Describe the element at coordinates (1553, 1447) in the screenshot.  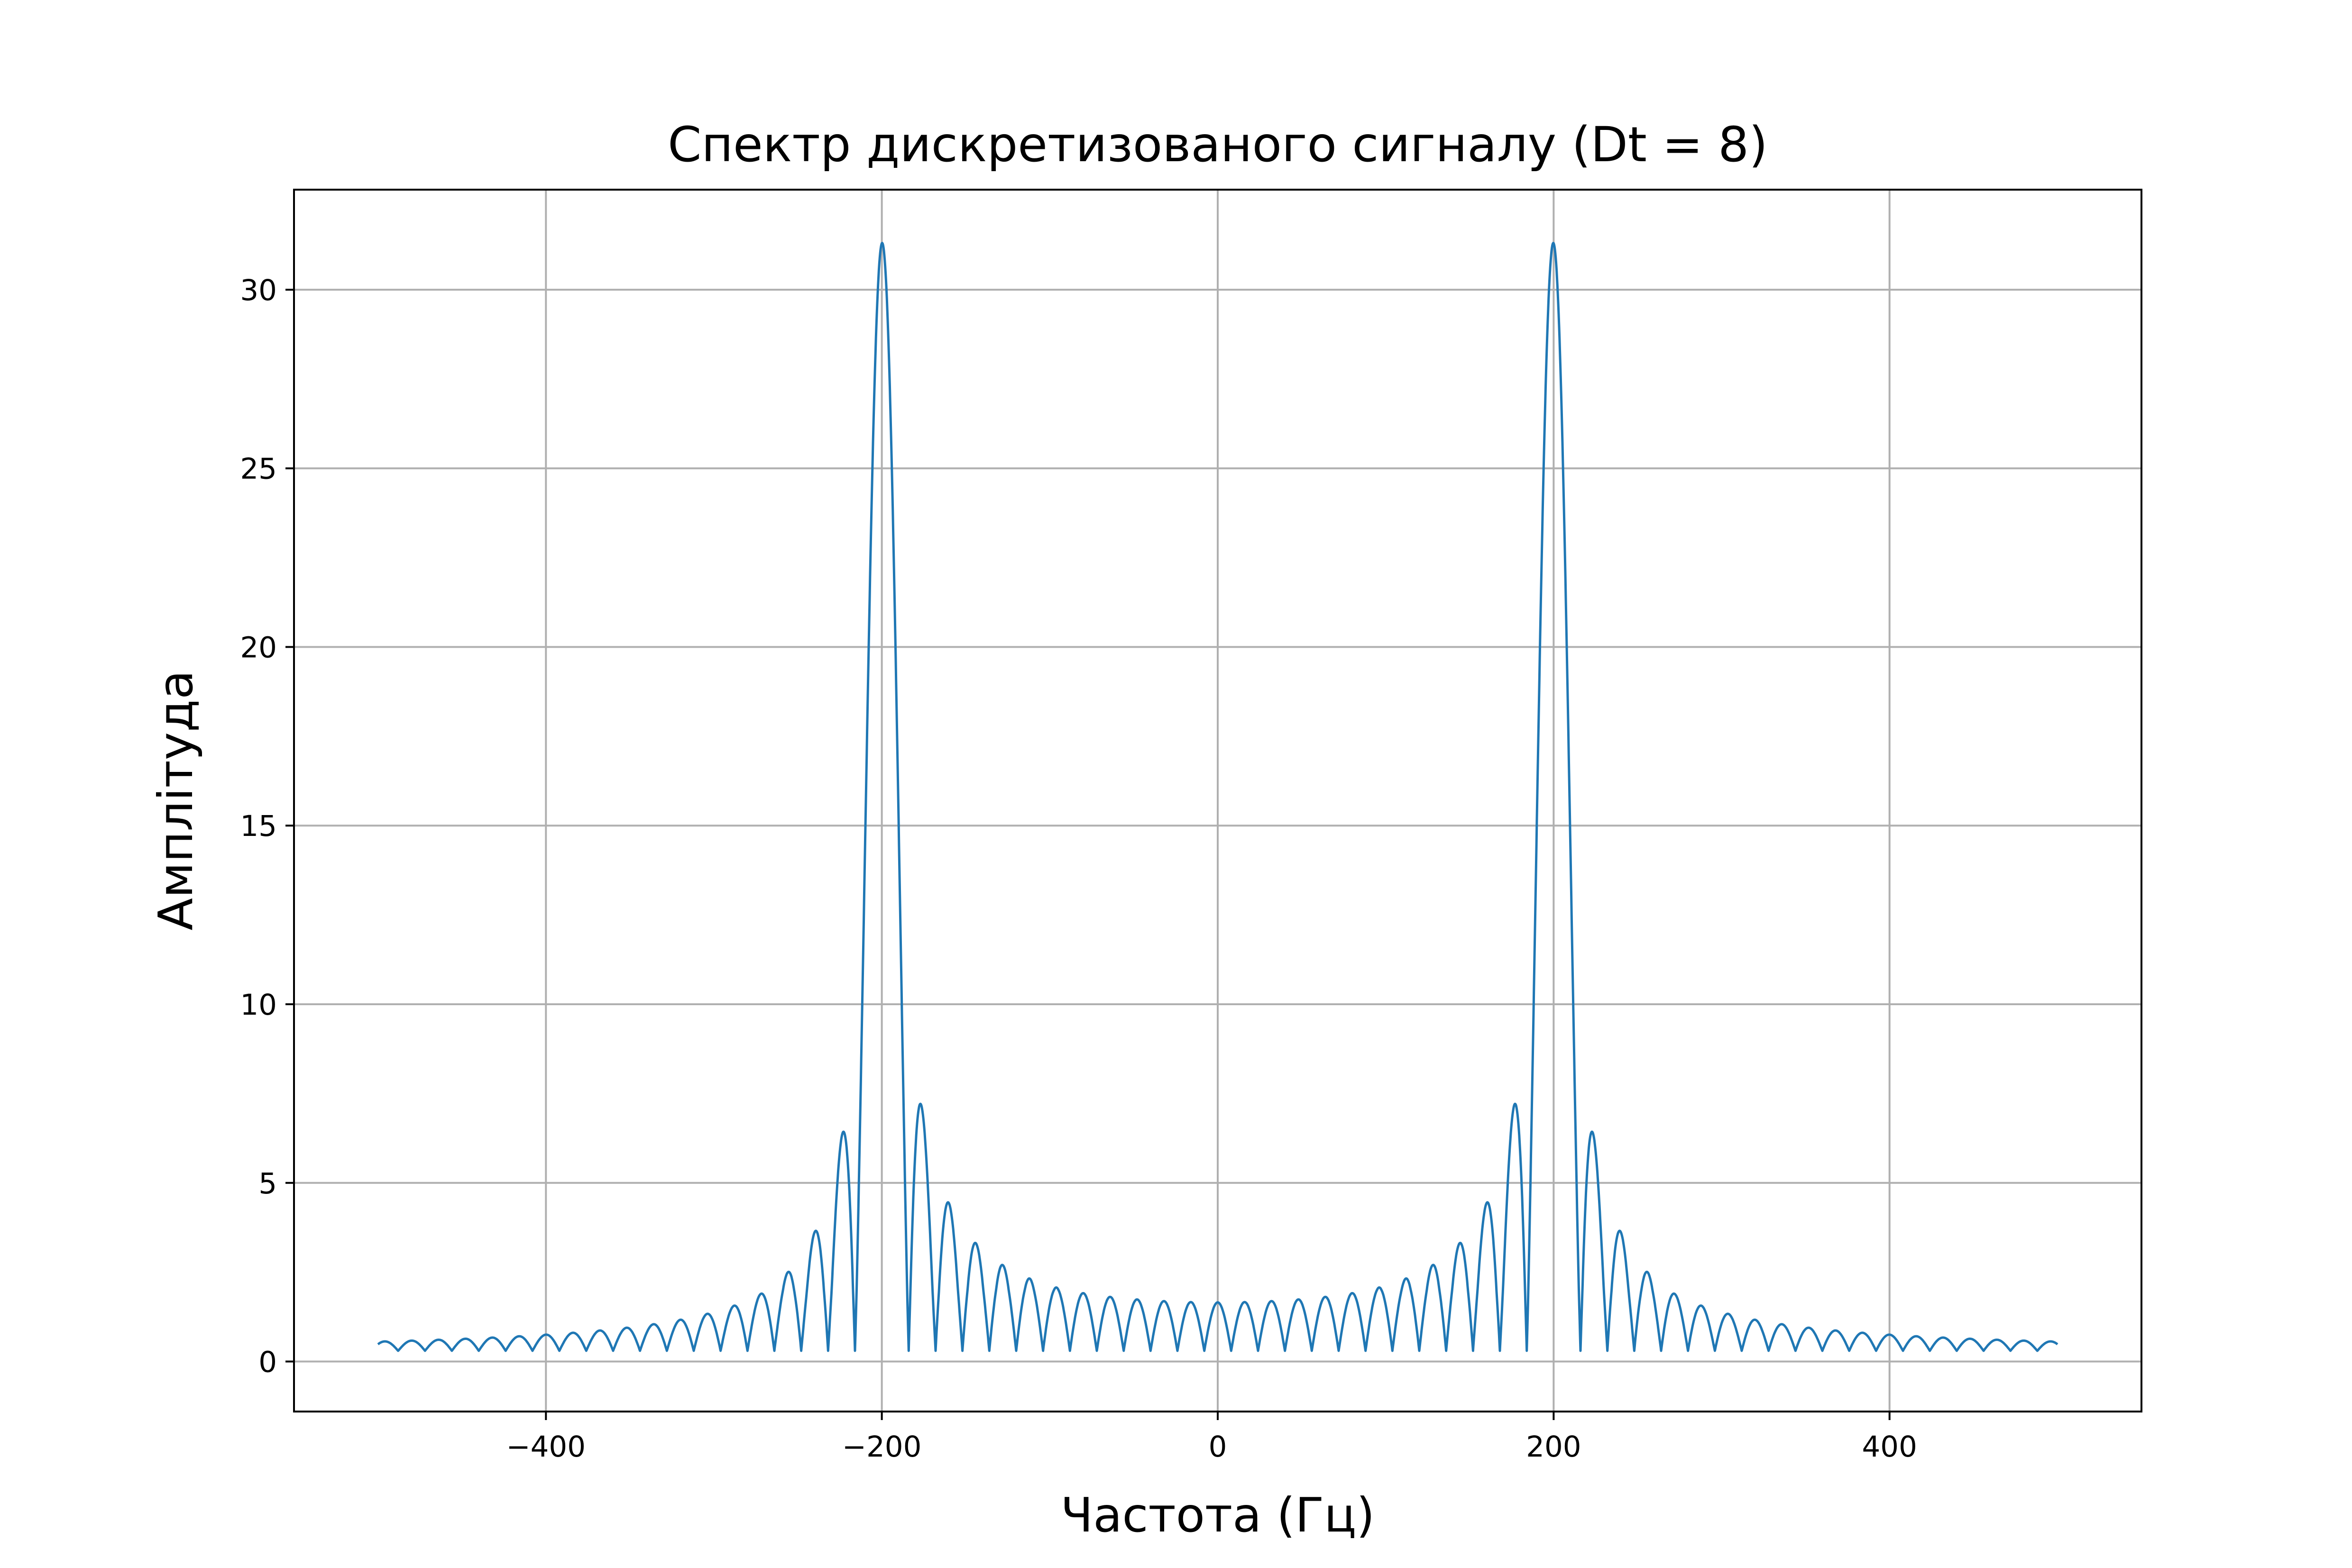
I see `x-tick-label: 200` at that location.